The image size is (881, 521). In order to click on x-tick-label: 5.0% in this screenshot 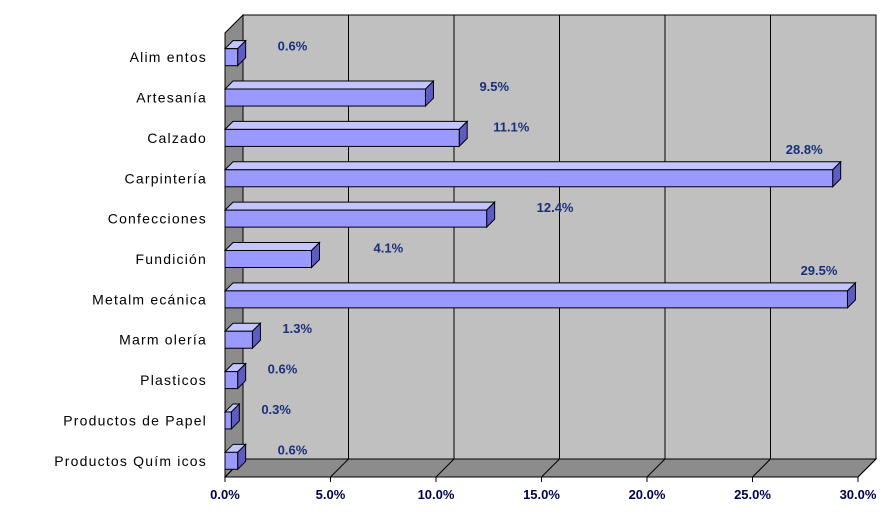, I will do `click(331, 494)`.